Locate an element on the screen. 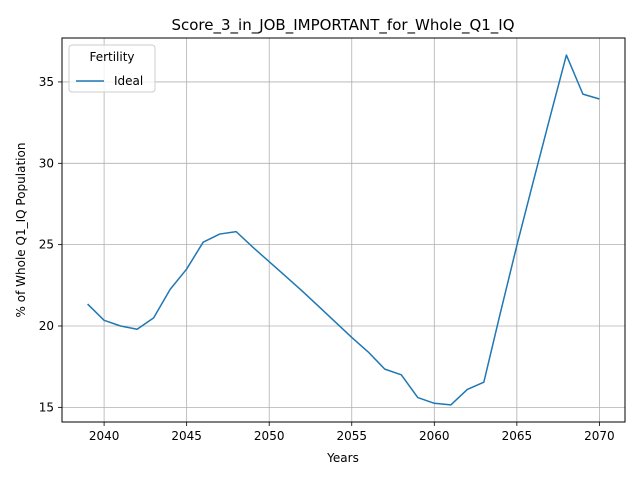  x-tick-label: 2050 is located at coordinates (269, 436).